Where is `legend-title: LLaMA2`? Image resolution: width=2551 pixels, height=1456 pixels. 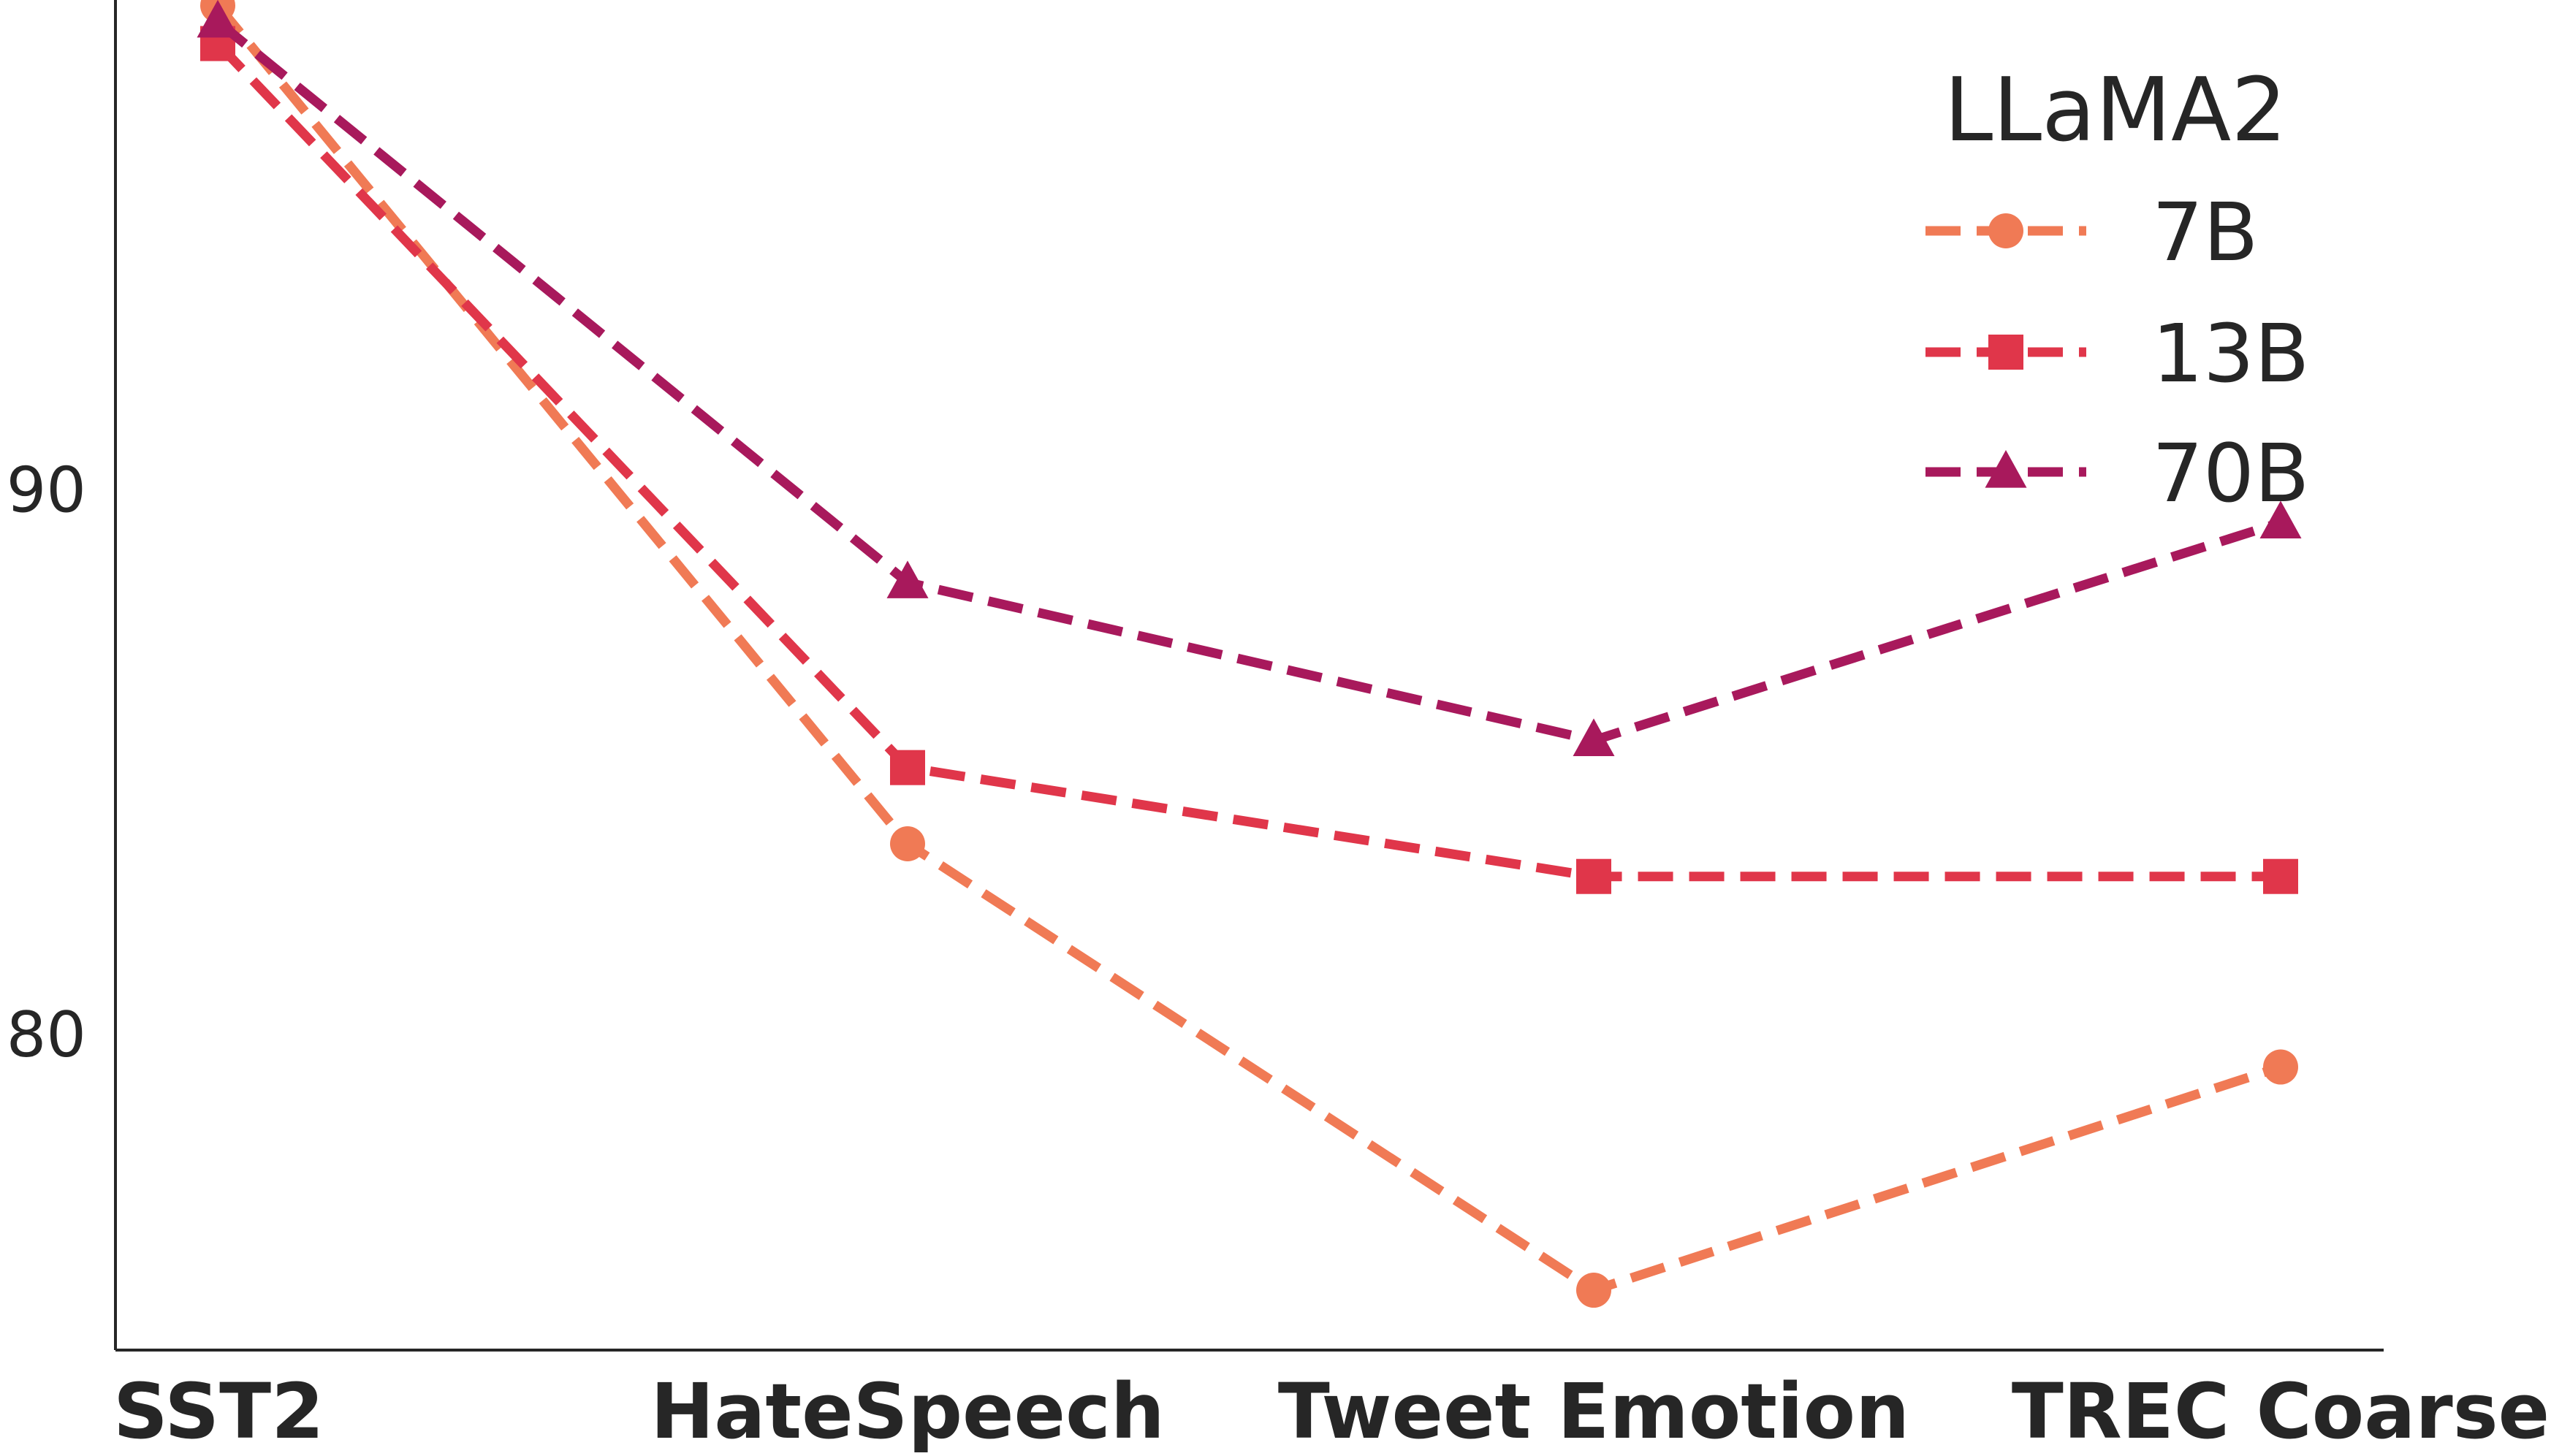 legend-title: LLaMA2 is located at coordinates (2115, 110).